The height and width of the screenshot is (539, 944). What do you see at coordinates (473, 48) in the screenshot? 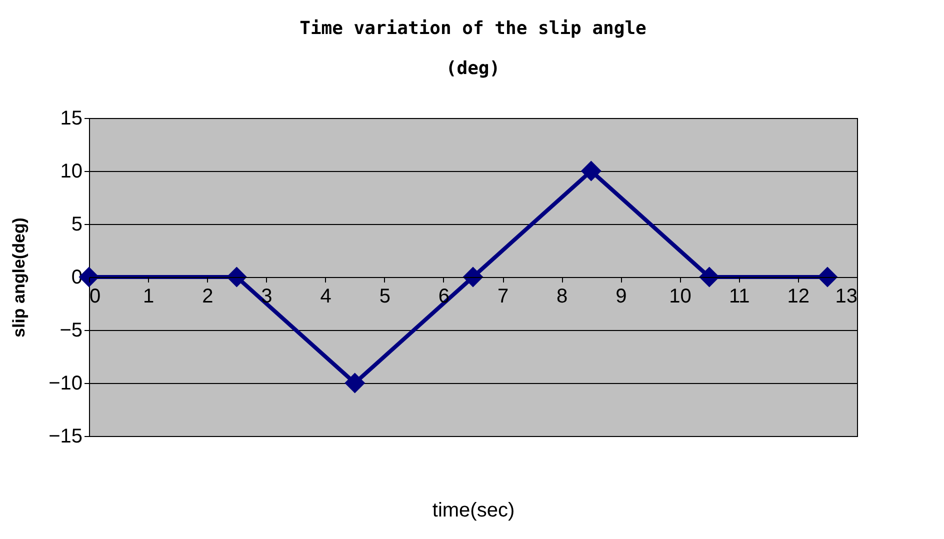
I see `chart-title: Time variation of the slip angle (deg)` at bounding box center [473, 48].